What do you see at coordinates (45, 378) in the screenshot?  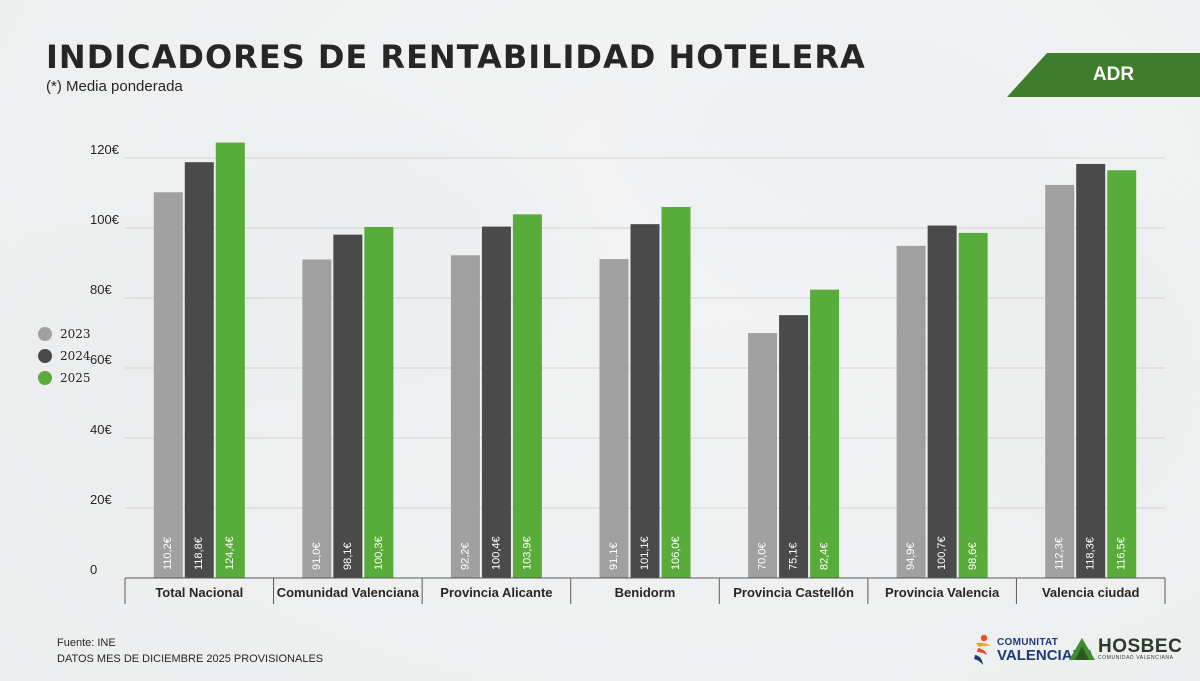 I see `legend-swatch-2025` at bounding box center [45, 378].